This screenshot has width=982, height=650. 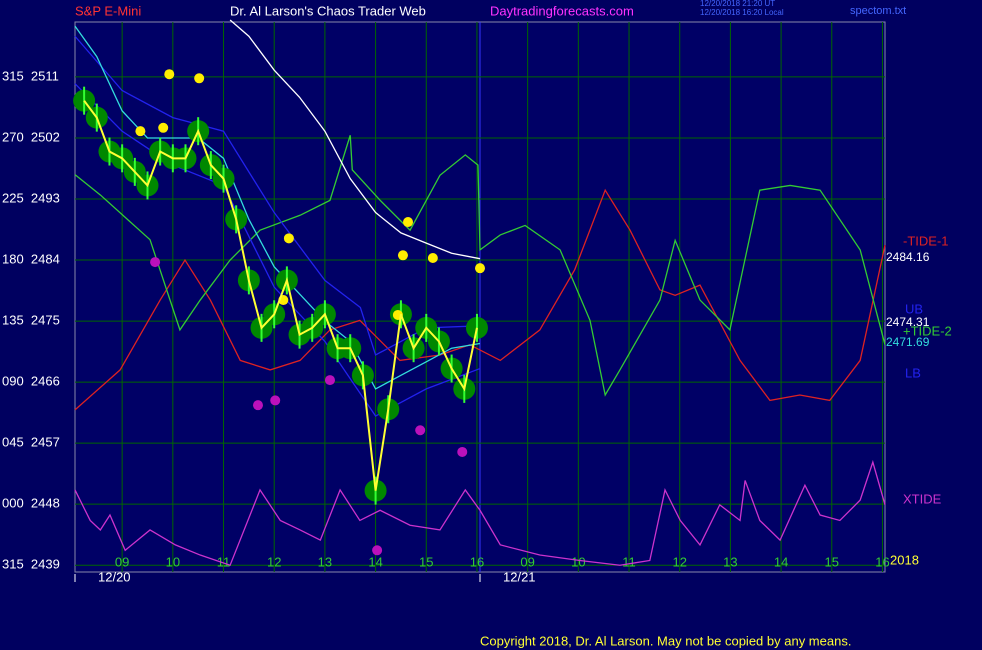 I want to click on legend-label: LB, so click(x=913, y=372).